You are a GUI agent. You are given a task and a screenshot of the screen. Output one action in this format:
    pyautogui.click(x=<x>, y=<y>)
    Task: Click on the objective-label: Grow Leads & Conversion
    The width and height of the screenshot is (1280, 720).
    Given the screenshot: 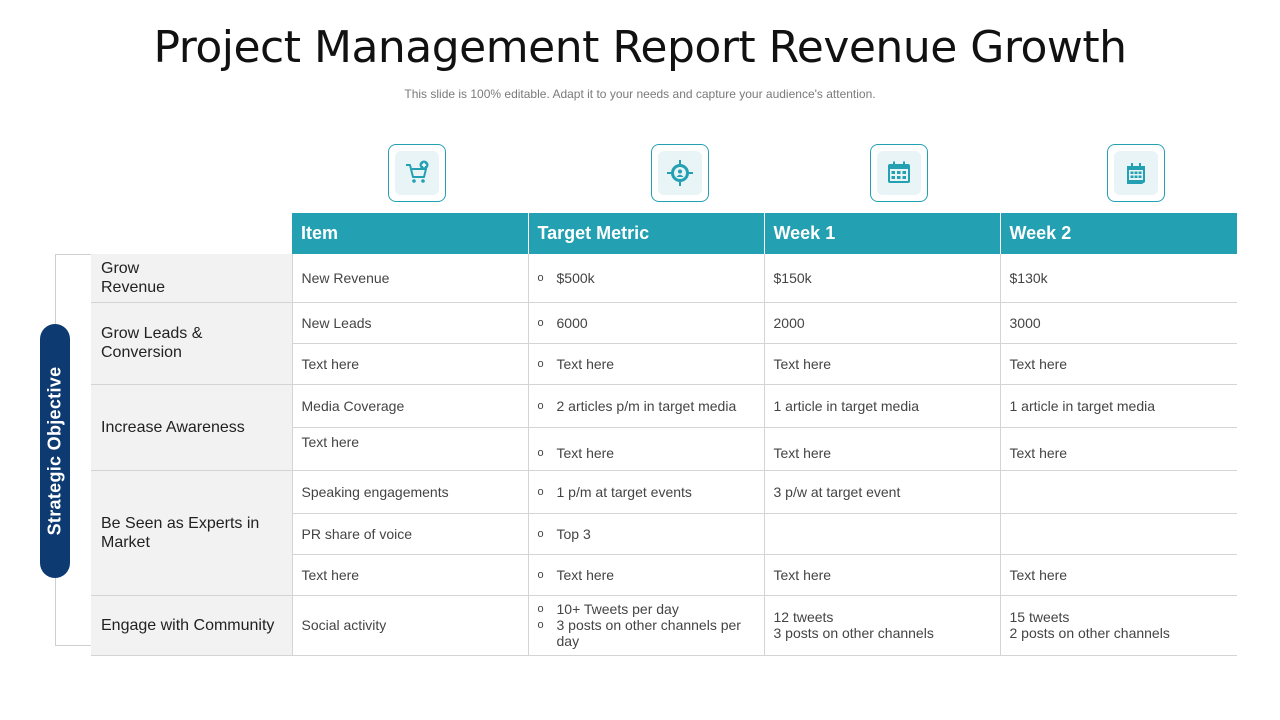 What is the action you would take?
    pyautogui.click(x=152, y=343)
    